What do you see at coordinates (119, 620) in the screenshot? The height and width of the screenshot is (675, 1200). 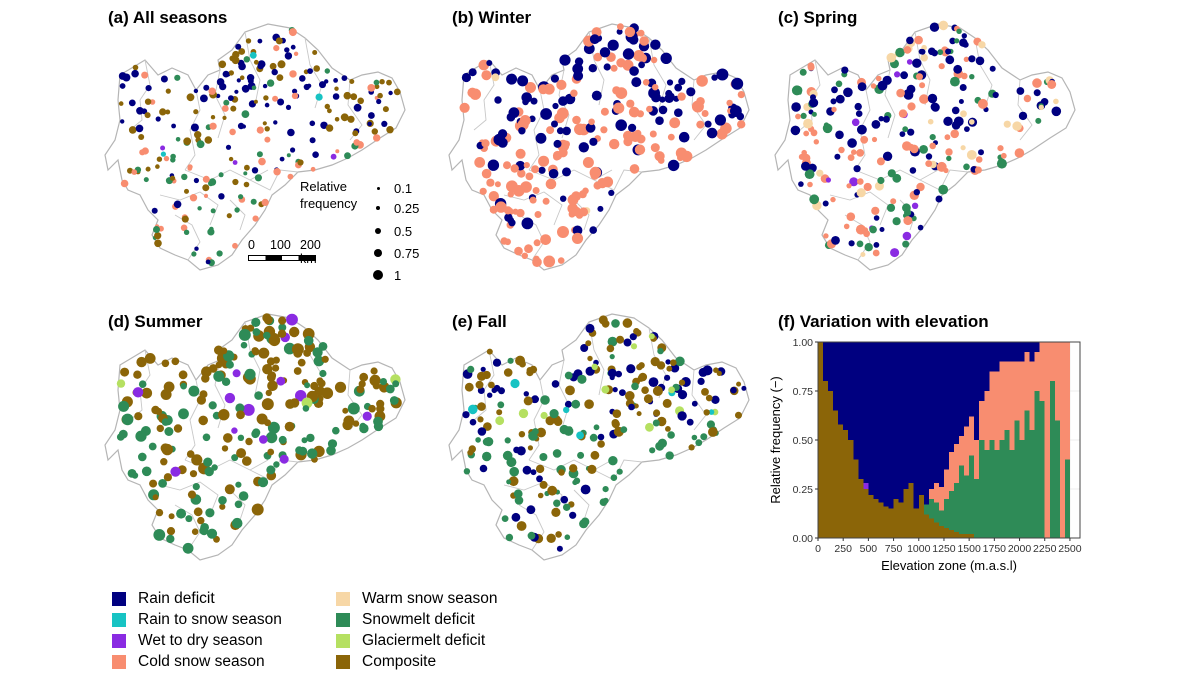 I see `swatch` at bounding box center [119, 620].